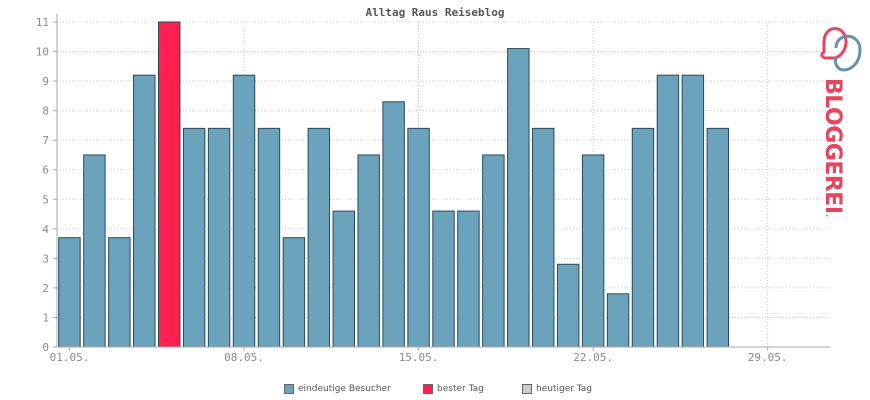  I want to click on y-tick-label: 5, so click(45, 199).